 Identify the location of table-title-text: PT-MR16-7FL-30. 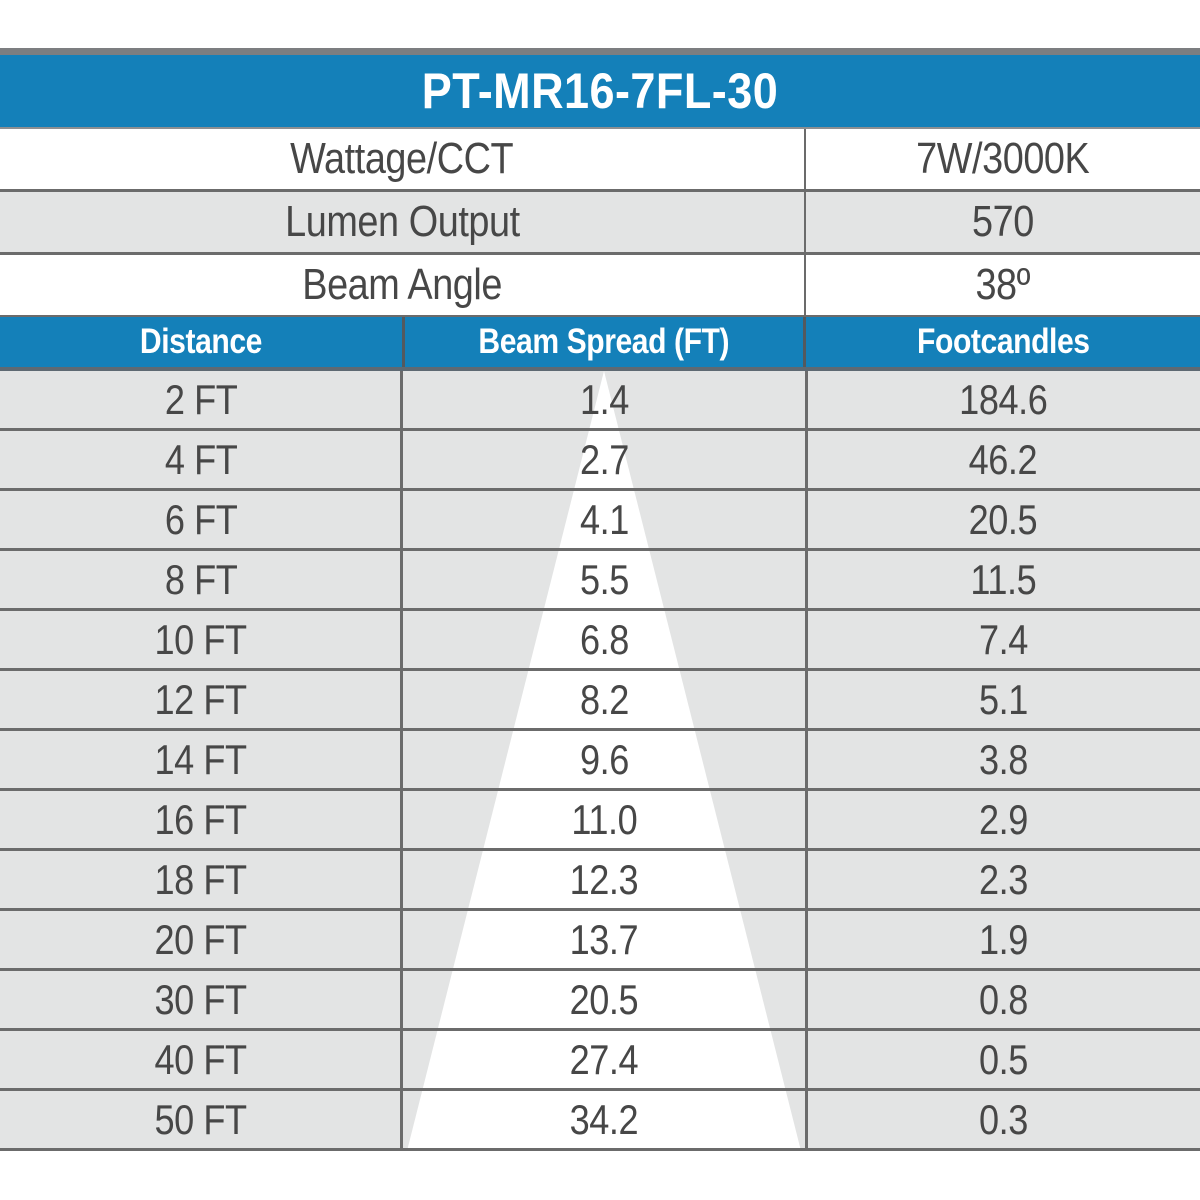
(600, 91).